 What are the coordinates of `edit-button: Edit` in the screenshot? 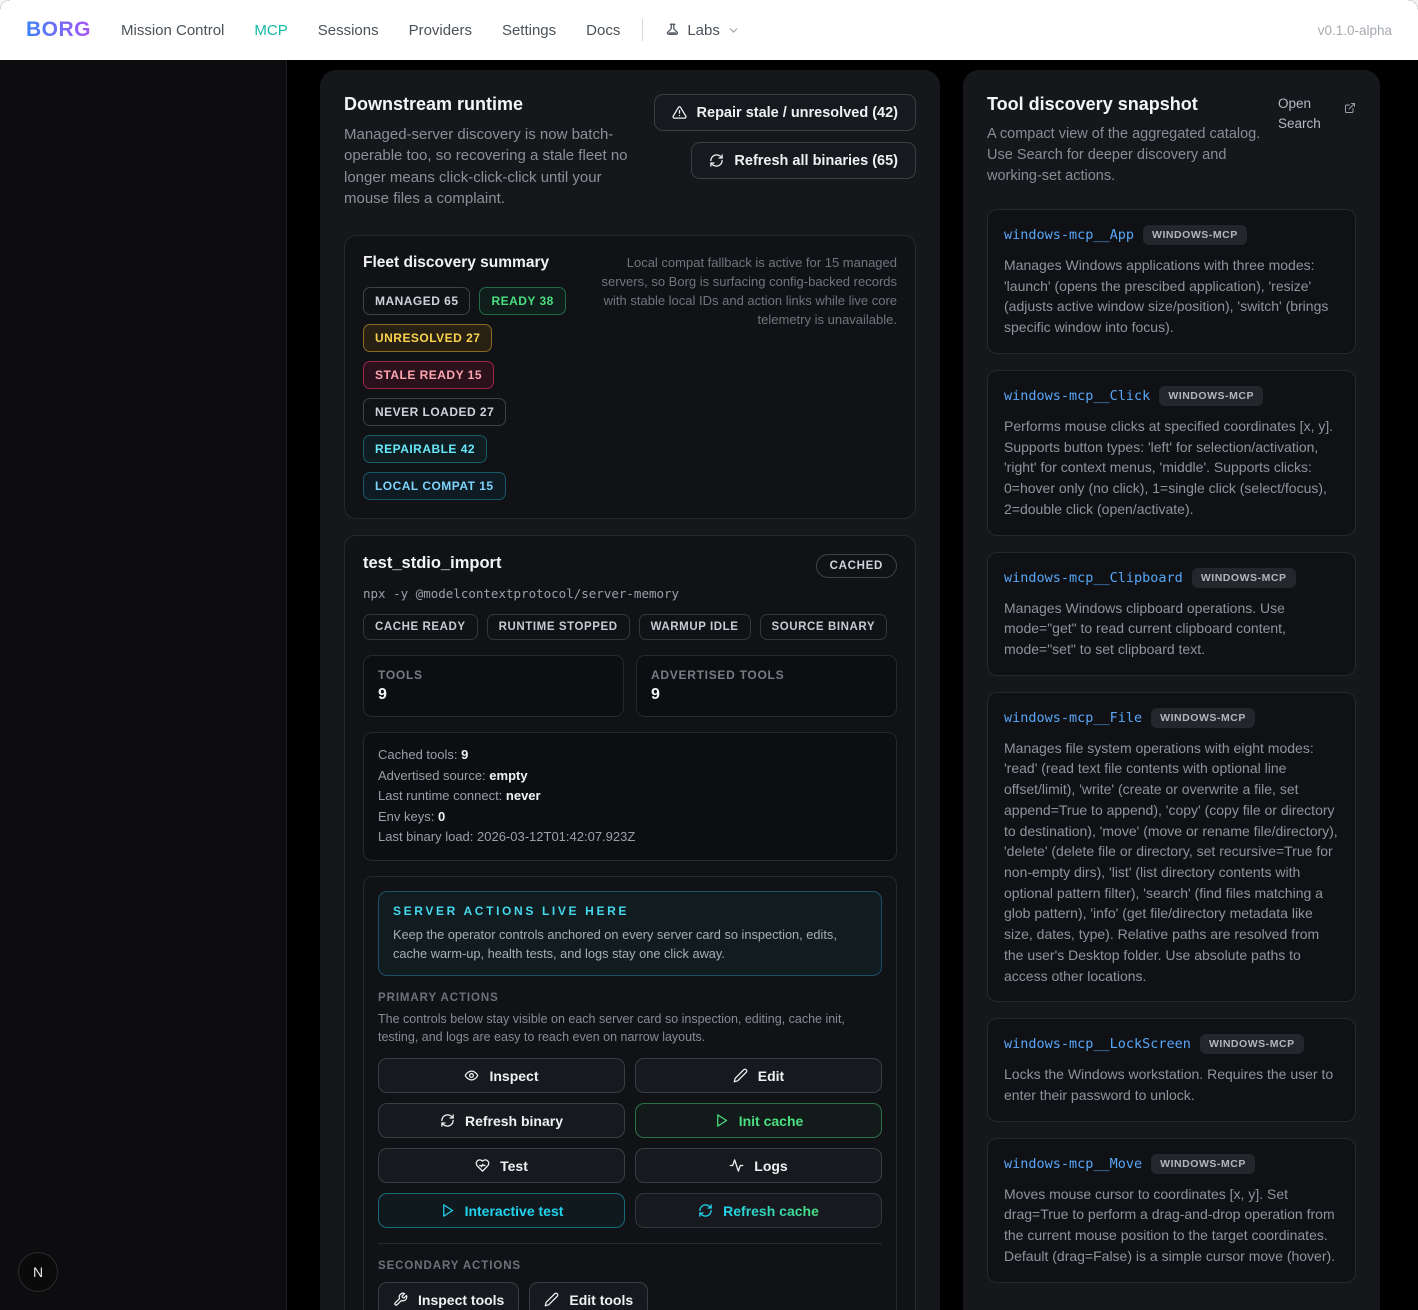 It's located at (758, 1076).